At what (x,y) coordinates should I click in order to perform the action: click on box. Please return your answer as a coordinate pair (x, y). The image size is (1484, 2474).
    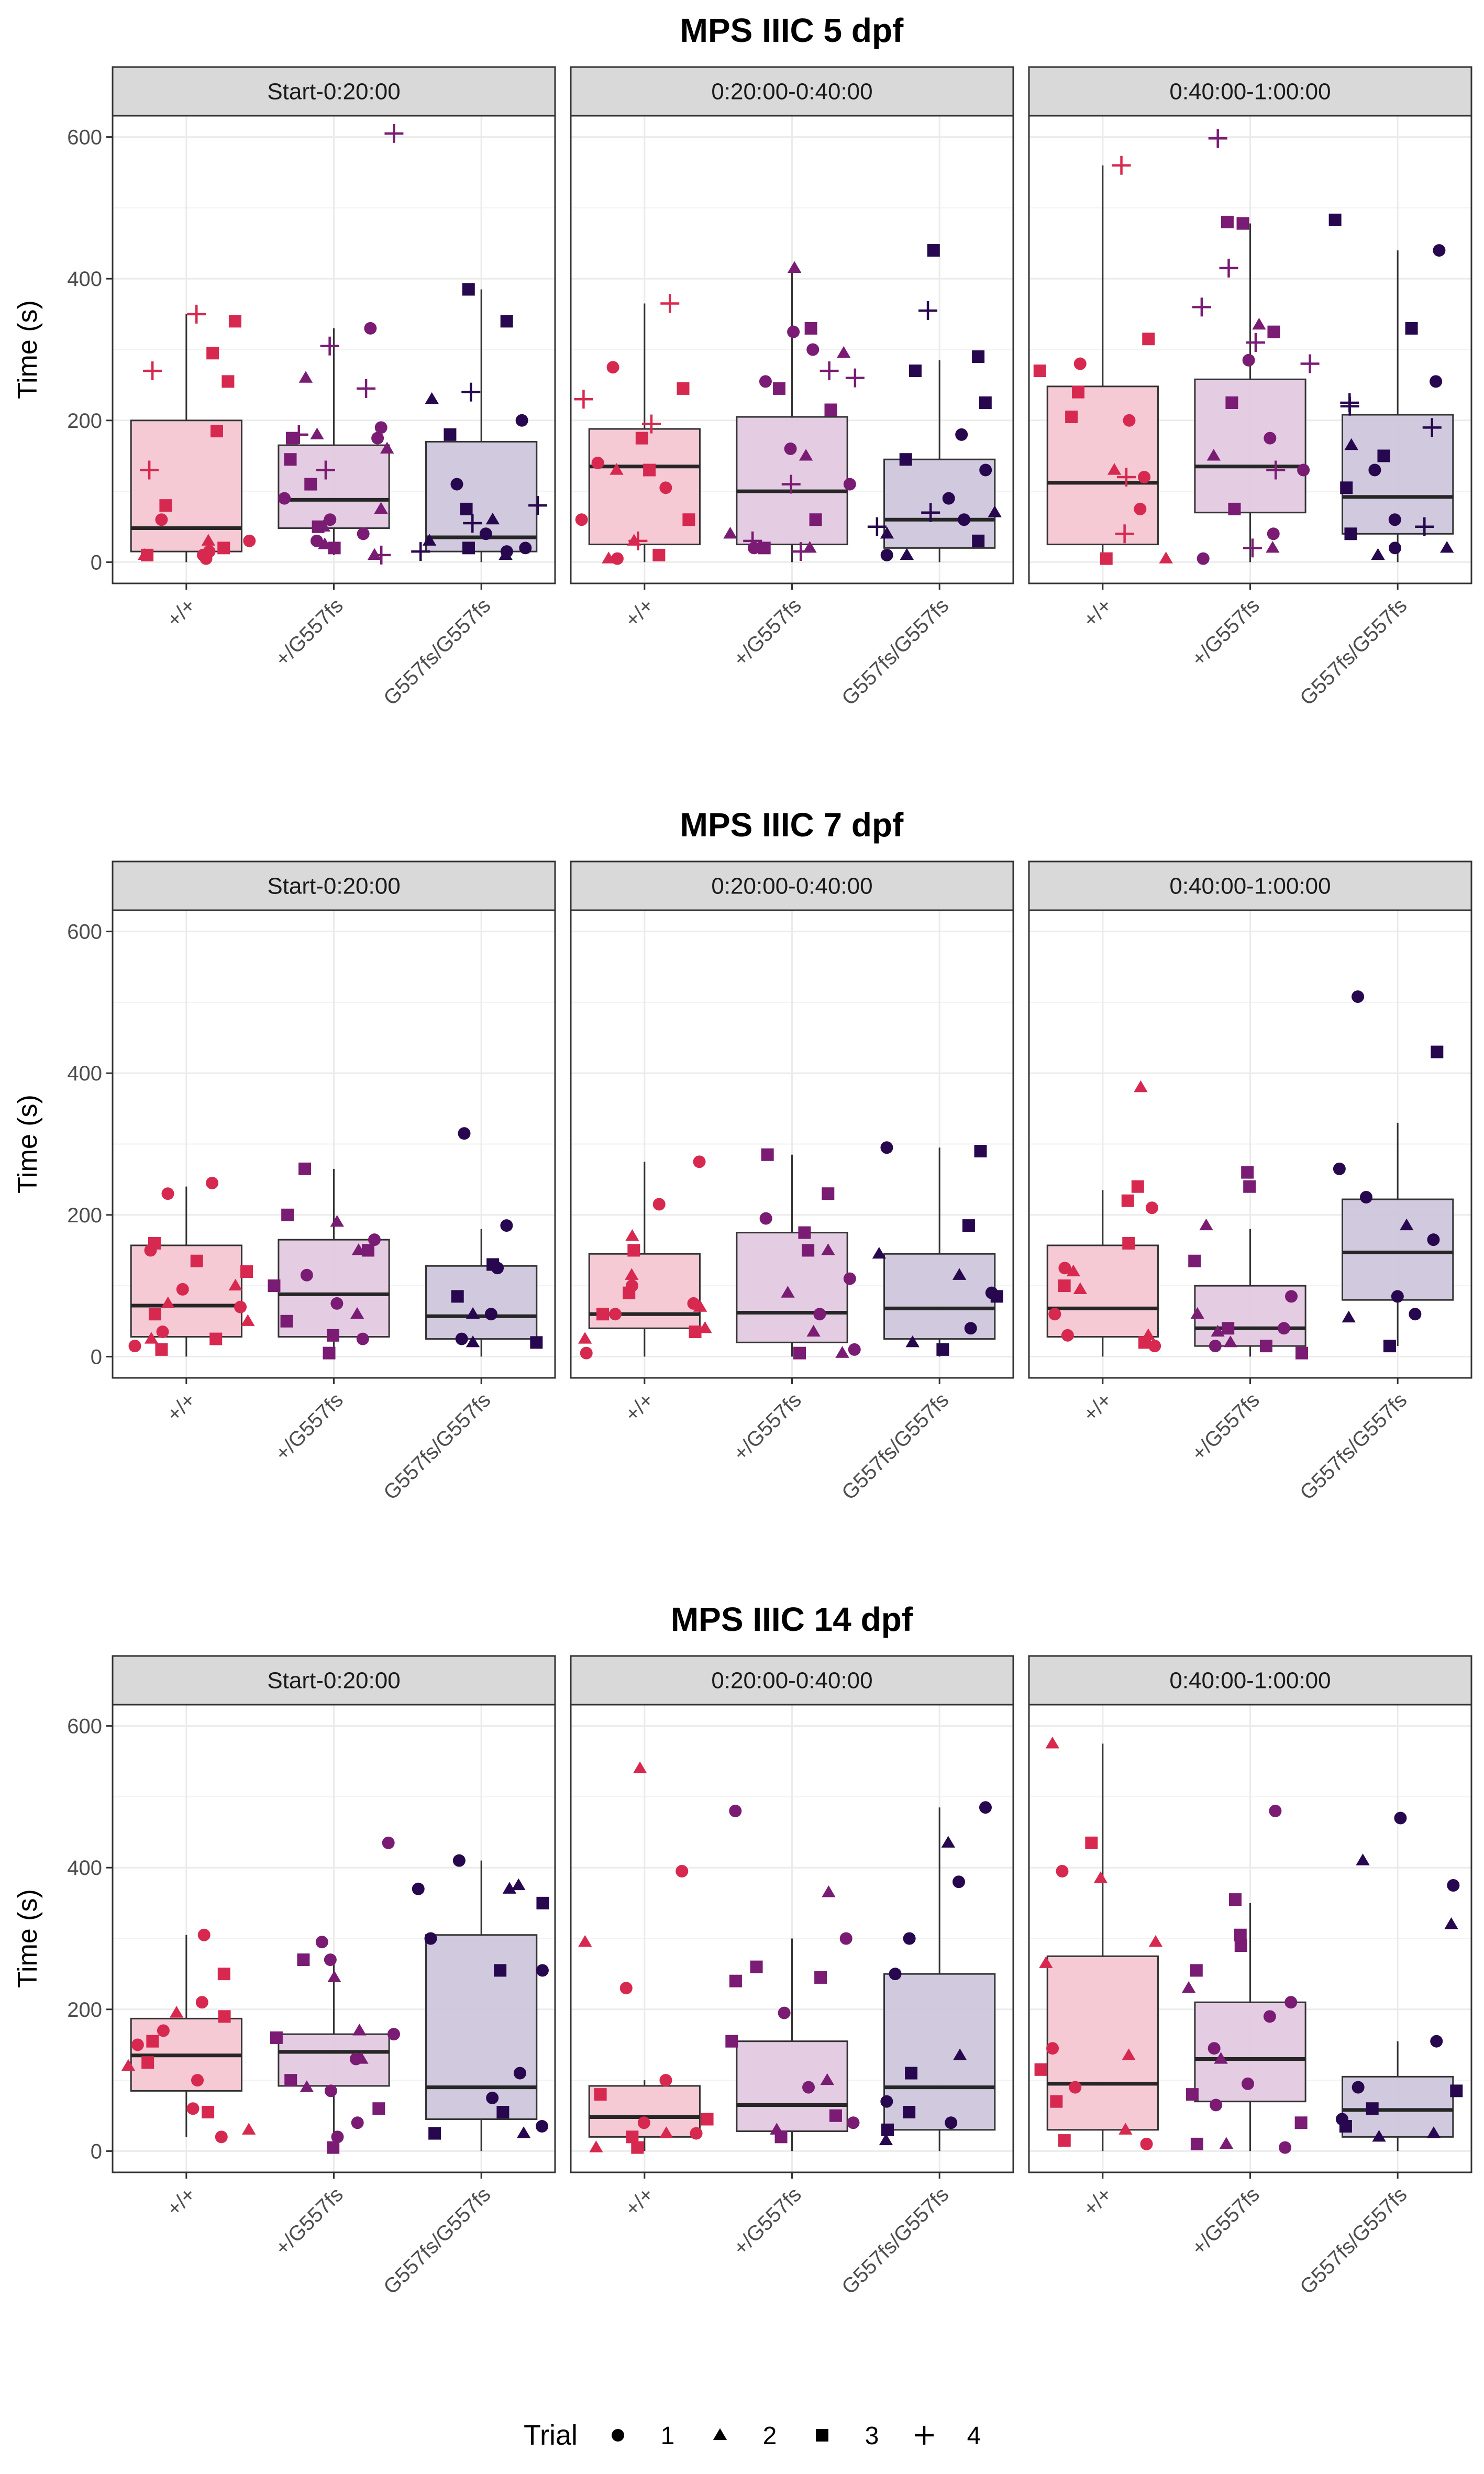
    Looking at the image, I should click on (1398, 474).